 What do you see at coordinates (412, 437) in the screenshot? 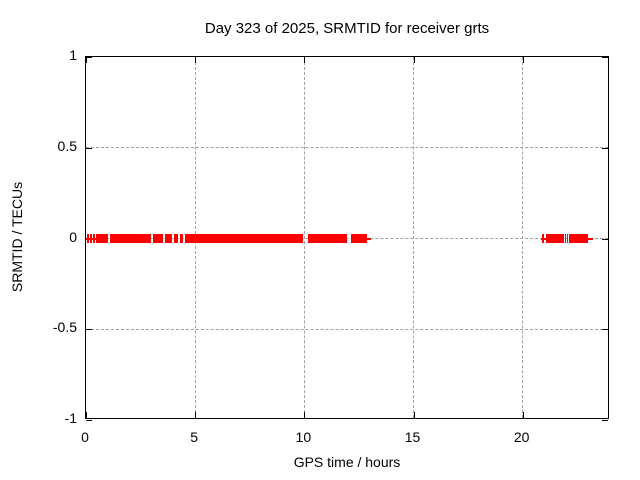
I see `x-tick-label: 15` at bounding box center [412, 437].